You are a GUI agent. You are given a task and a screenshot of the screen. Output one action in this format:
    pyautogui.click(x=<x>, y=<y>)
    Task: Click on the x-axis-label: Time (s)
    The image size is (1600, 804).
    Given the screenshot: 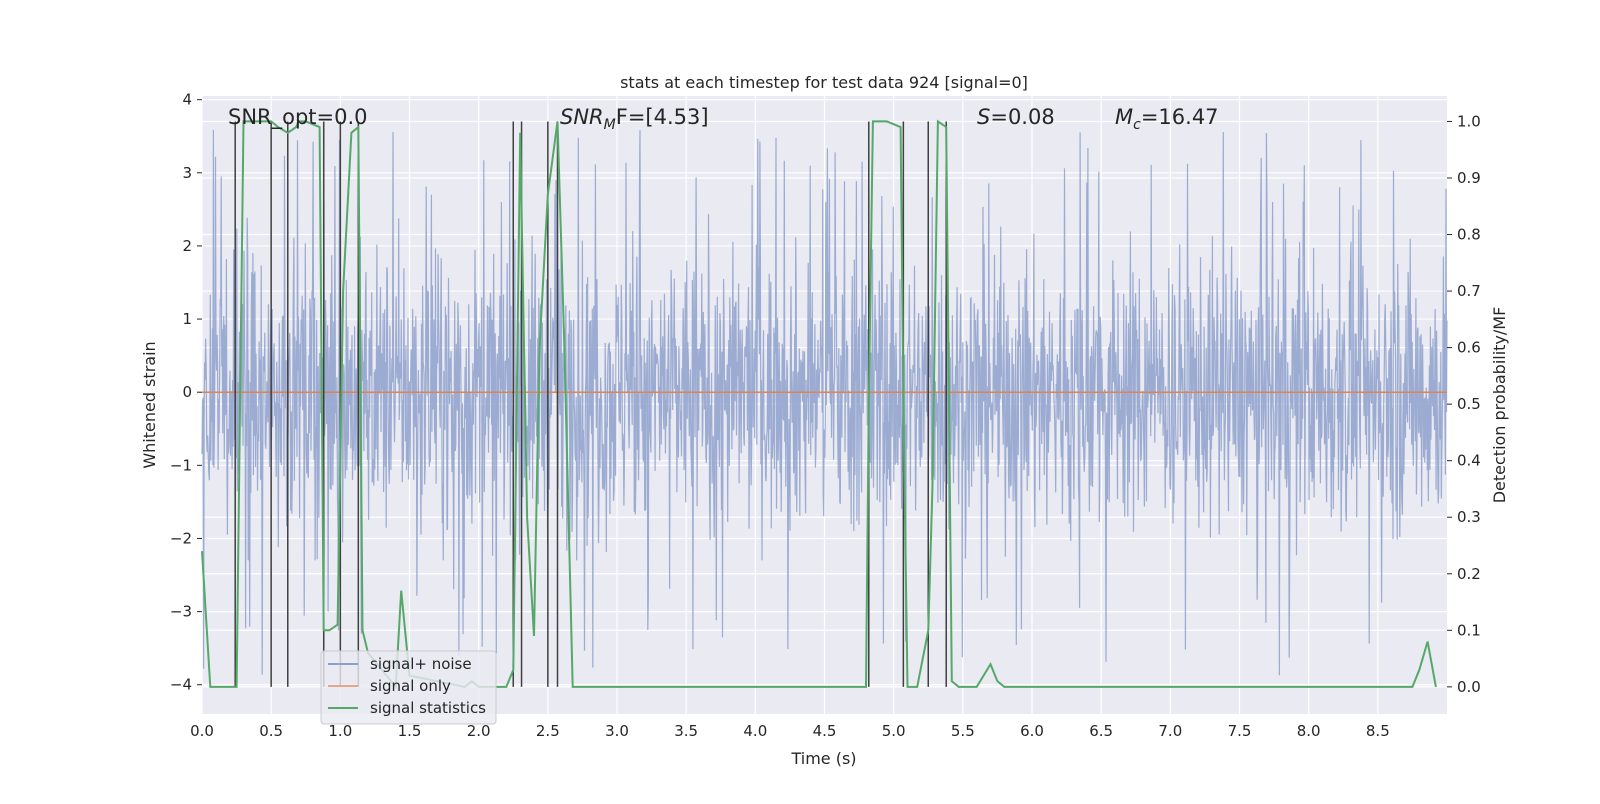 What is the action you would take?
    pyautogui.click(x=823, y=758)
    